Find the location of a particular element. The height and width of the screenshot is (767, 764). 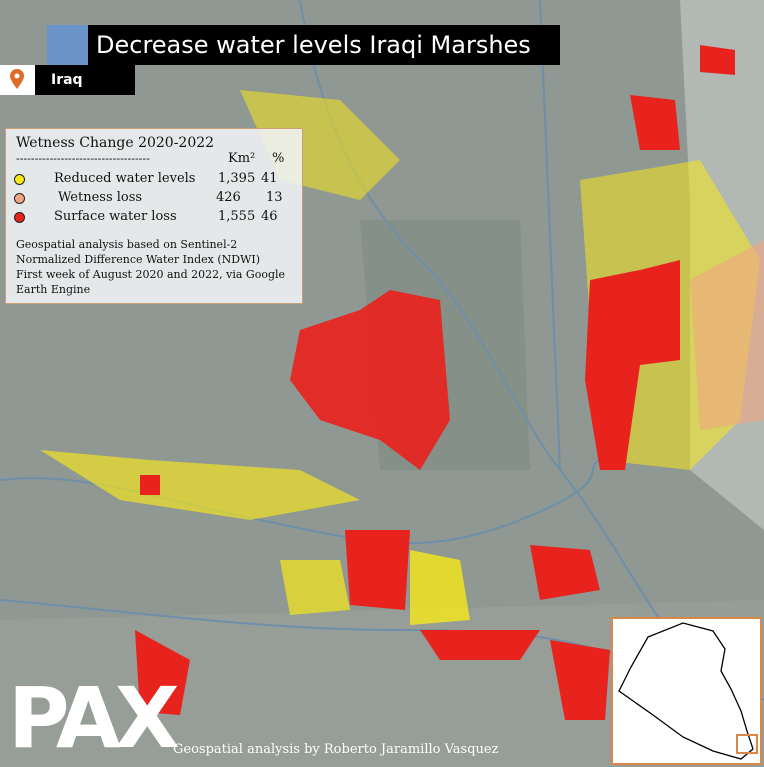

location-pin is located at coordinates (17, 80).